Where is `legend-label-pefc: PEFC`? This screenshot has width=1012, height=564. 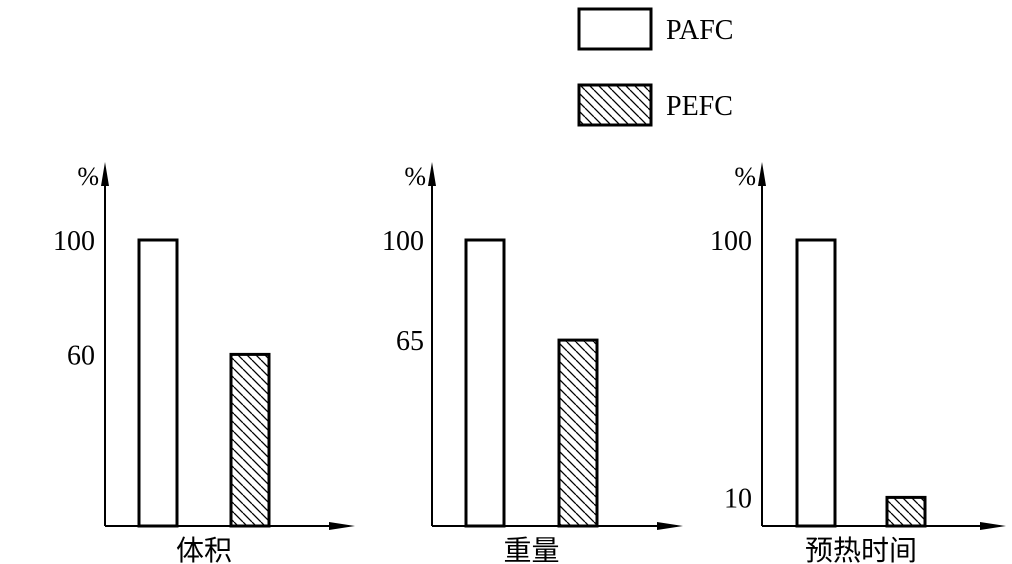 legend-label-pefc: PEFC is located at coordinates (699, 106).